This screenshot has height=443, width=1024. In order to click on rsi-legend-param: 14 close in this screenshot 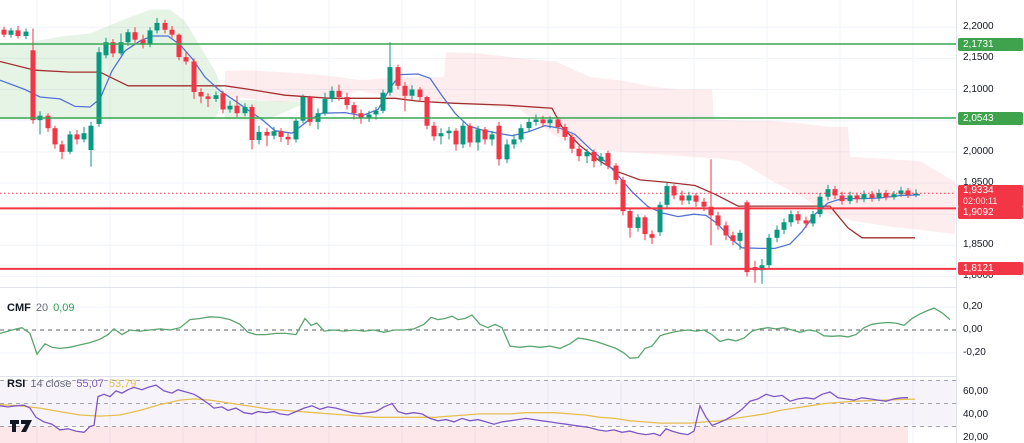, I will do `click(51, 384)`.